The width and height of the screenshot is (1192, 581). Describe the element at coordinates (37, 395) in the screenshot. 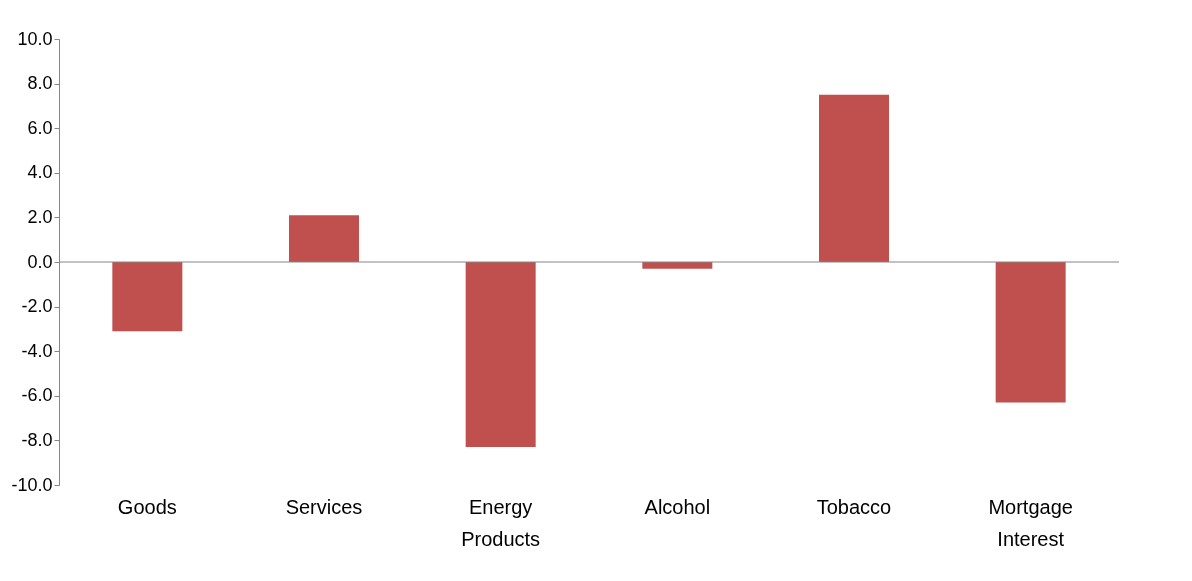

I see `y-tick-label: -6.0` at that location.